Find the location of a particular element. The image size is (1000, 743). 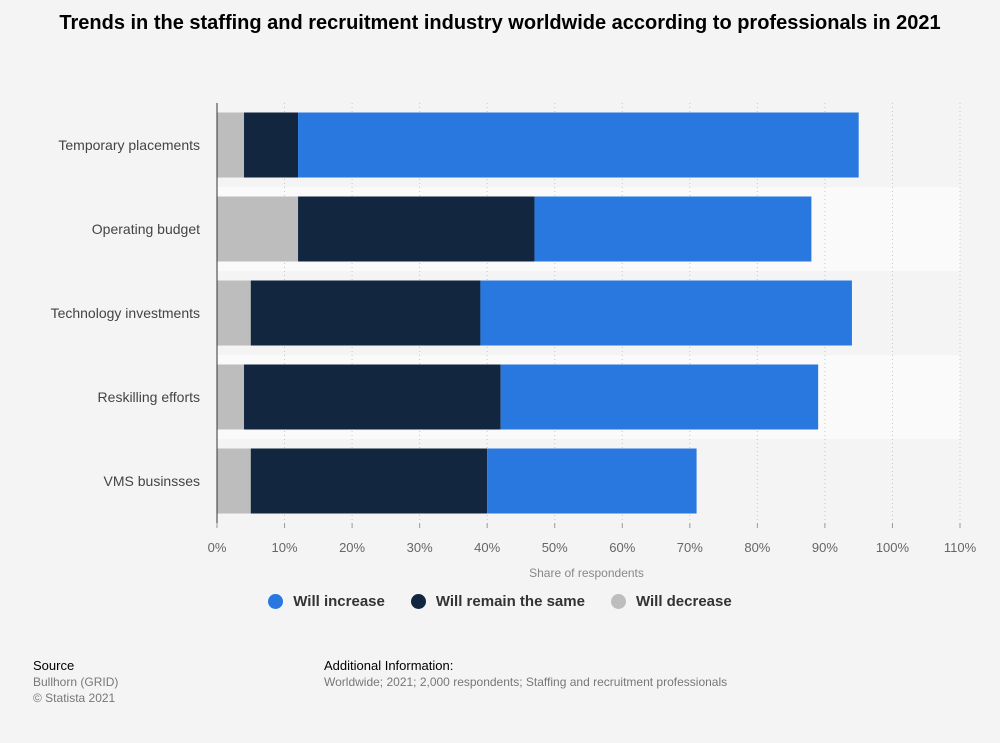

bar-operating-budget-will-increase is located at coordinates (673, 229).